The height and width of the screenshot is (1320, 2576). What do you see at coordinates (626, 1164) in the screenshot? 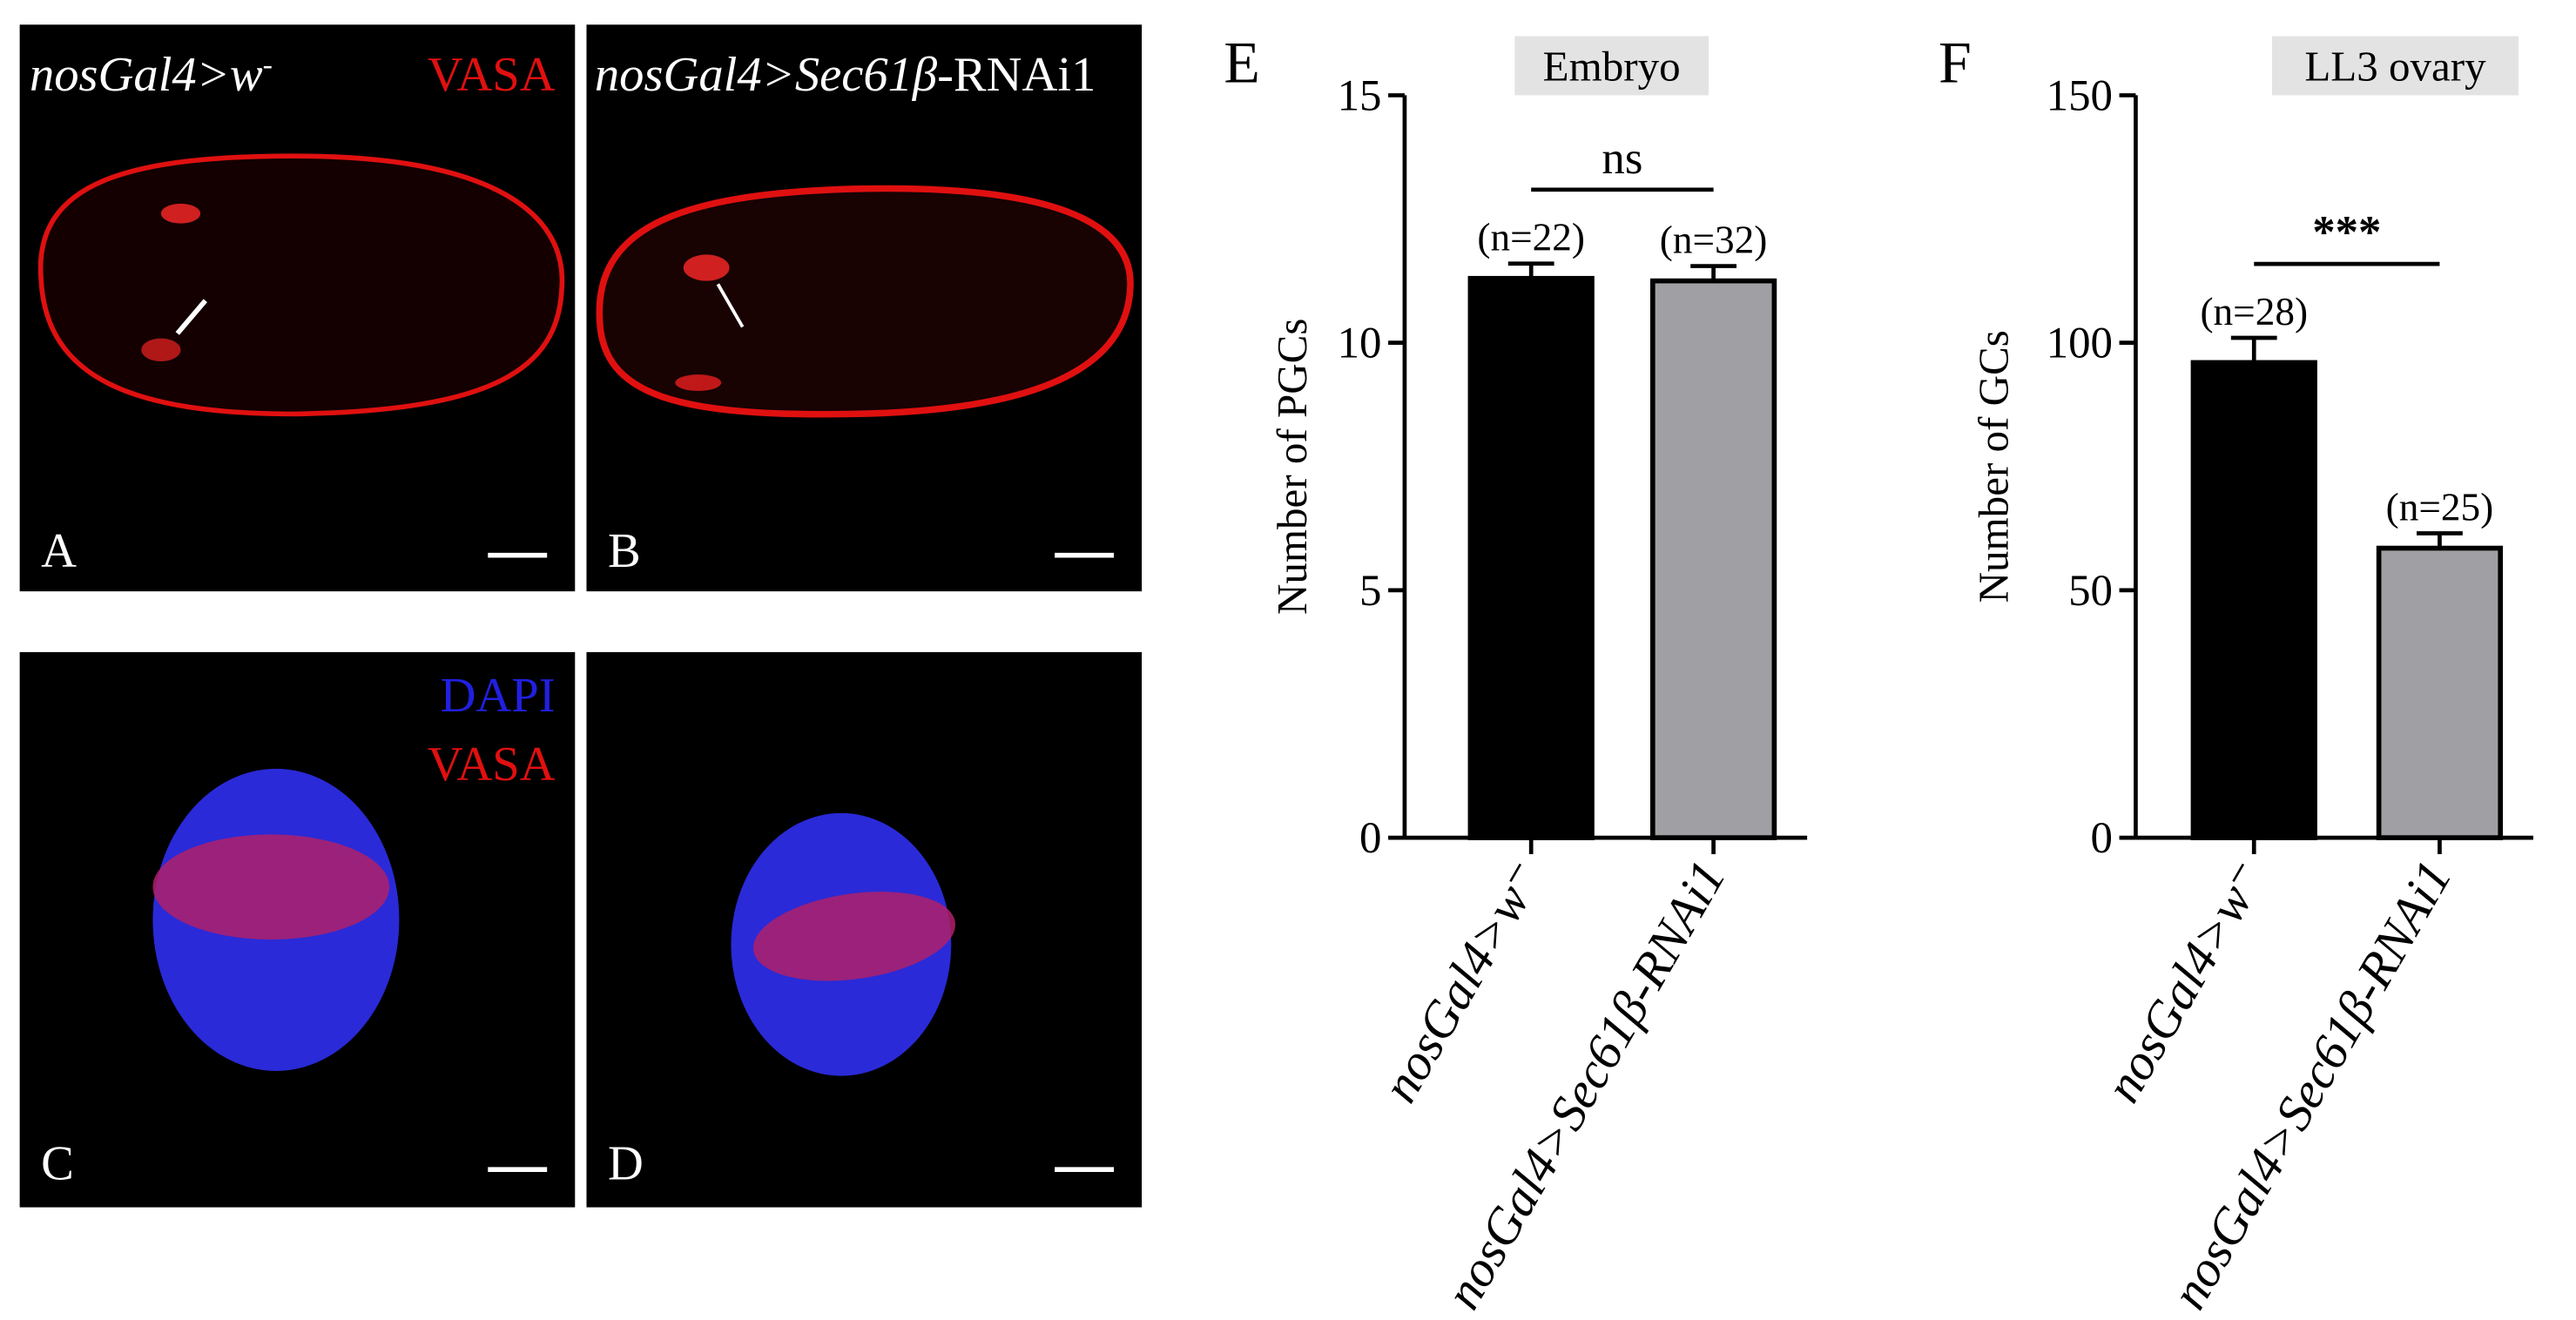
I see `panel-letter: D` at bounding box center [626, 1164].